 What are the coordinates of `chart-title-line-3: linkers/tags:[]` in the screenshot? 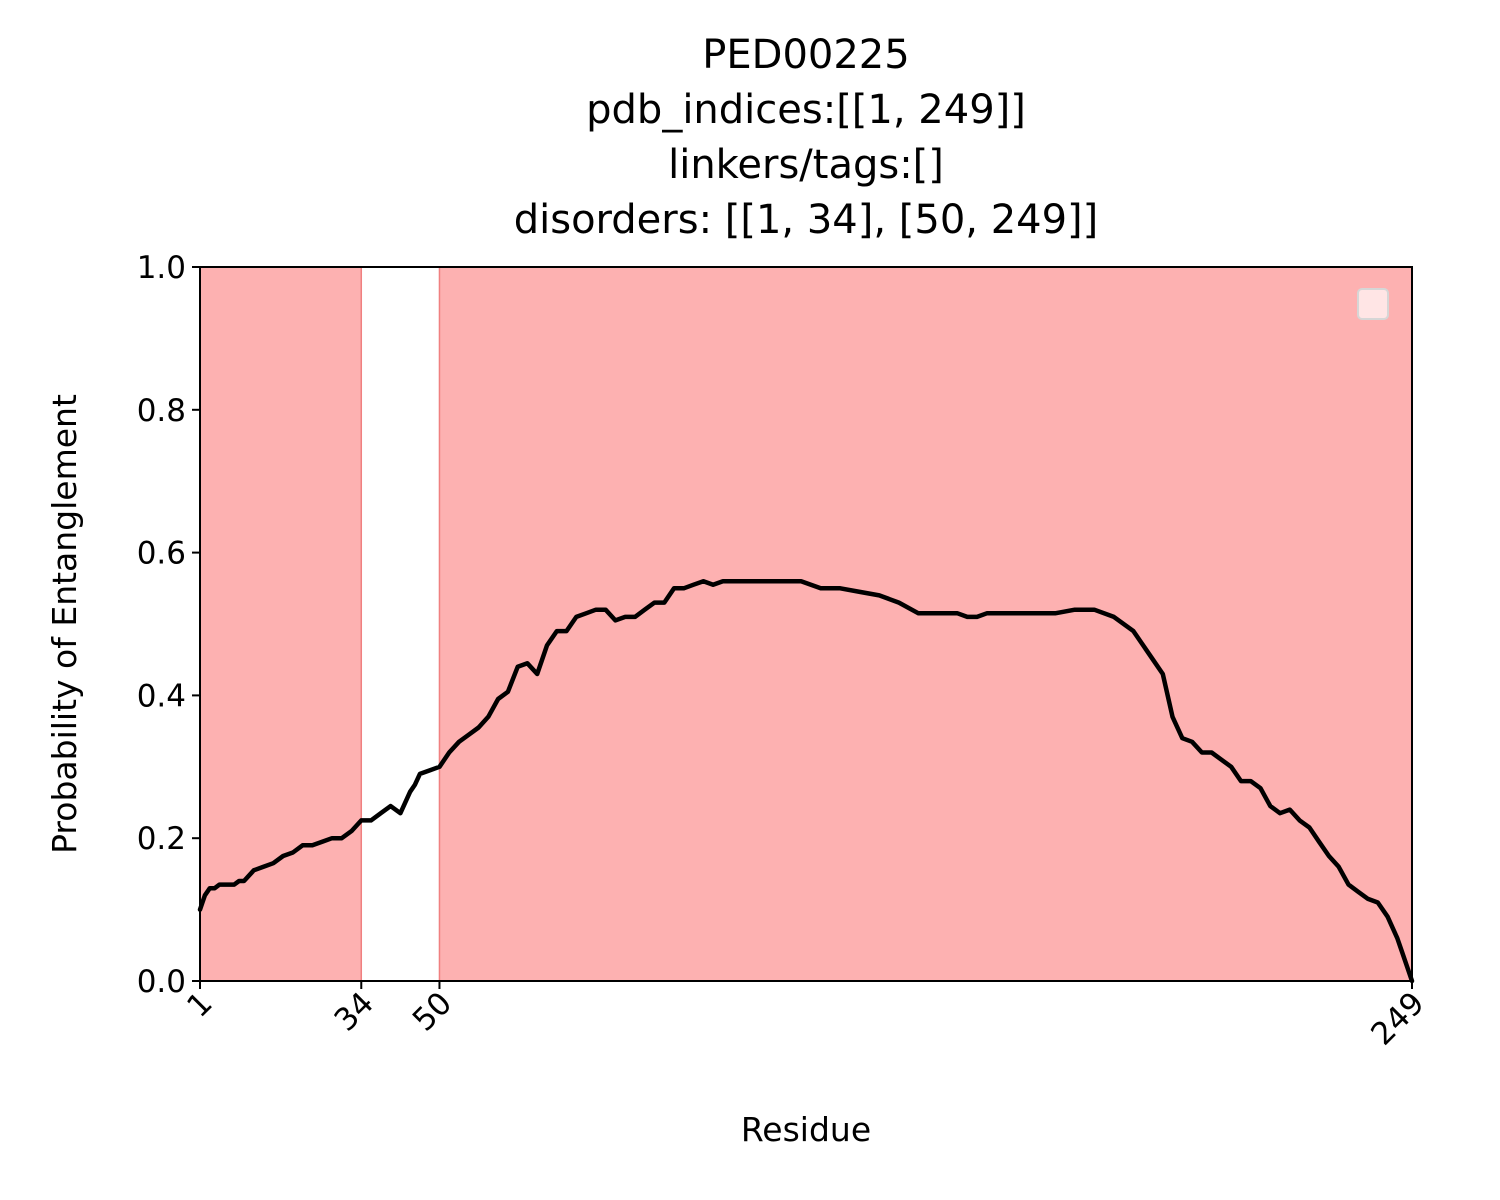 It's located at (806, 165).